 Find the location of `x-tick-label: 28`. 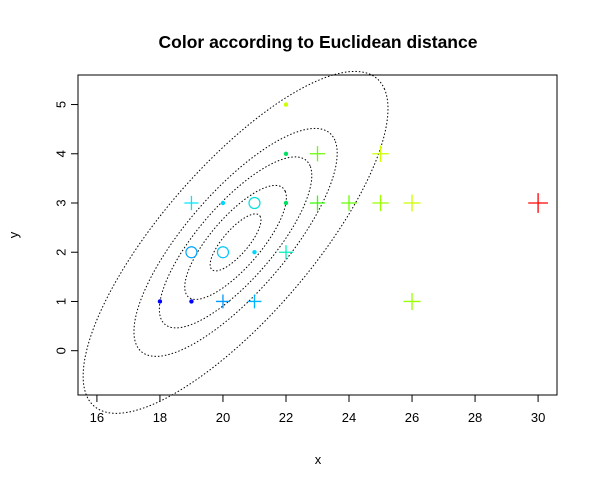

x-tick-label: 28 is located at coordinates (475, 417).